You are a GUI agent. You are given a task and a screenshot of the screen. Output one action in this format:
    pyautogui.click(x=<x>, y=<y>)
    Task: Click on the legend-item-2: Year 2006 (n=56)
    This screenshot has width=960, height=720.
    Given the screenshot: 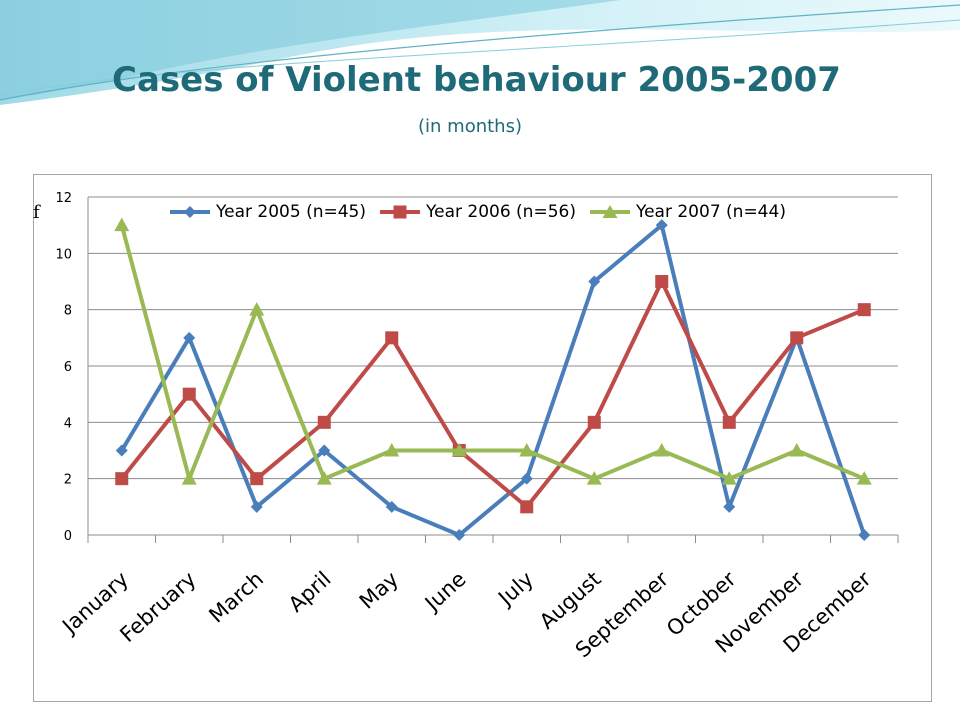 What is the action you would take?
    pyautogui.click(x=477, y=212)
    